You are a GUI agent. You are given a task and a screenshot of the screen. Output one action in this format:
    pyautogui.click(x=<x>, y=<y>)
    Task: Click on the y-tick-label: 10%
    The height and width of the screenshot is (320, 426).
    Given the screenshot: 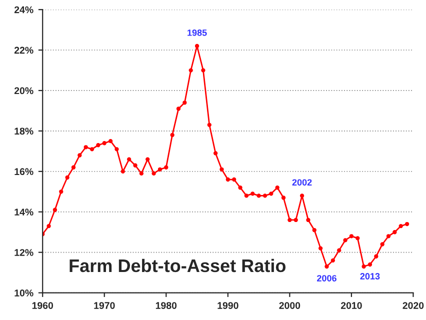 What is the action you would take?
    pyautogui.click(x=24, y=293)
    